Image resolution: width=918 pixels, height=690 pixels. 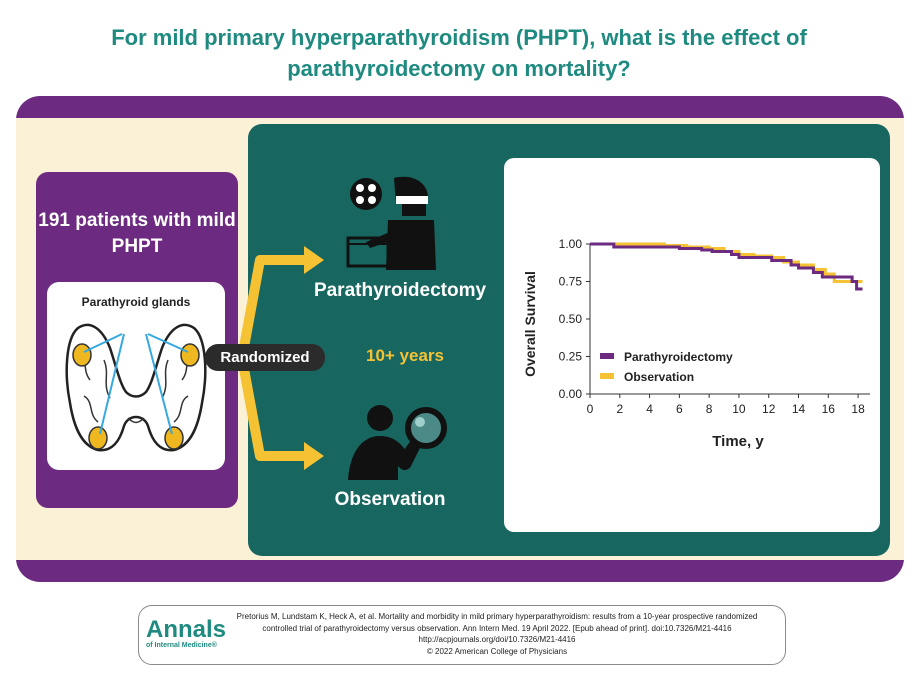 What do you see at coordinates (497, 651) in the screenshot?
I see `citation-line-4: © 2022 American College of Physicians` at bounding box center [497, 651].